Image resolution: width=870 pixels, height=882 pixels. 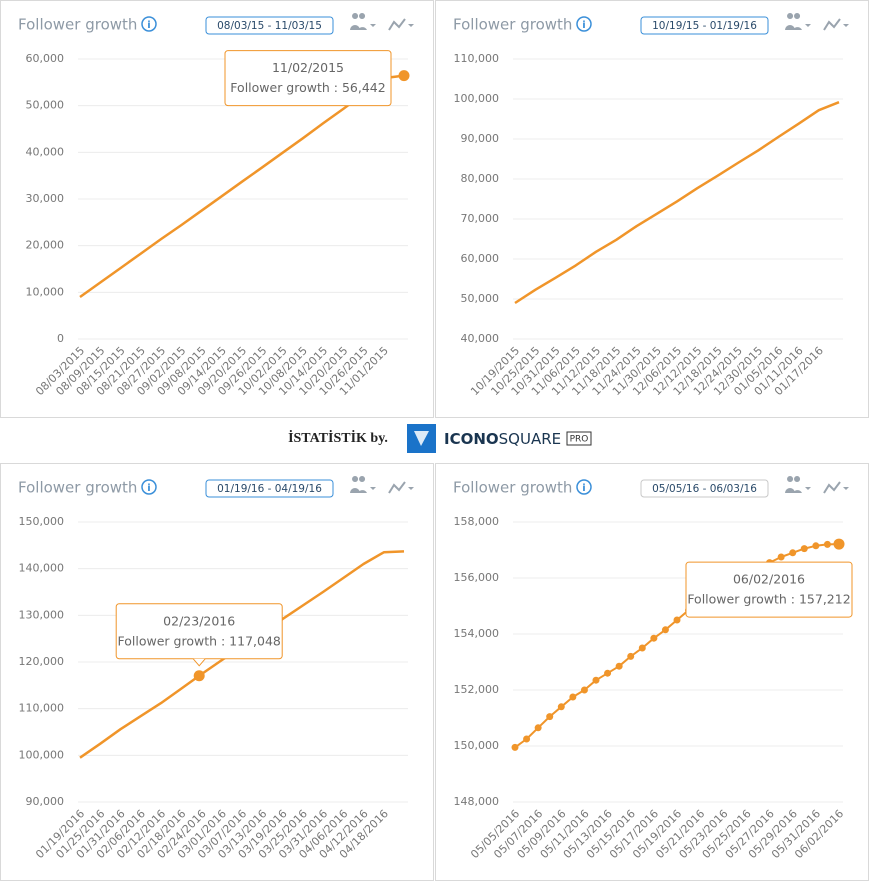 What do you see at coordinates (307, 87) in the screenshot?
I see `tooltip-text: Follower growth : 56,442` at bounding box center [307, 87].